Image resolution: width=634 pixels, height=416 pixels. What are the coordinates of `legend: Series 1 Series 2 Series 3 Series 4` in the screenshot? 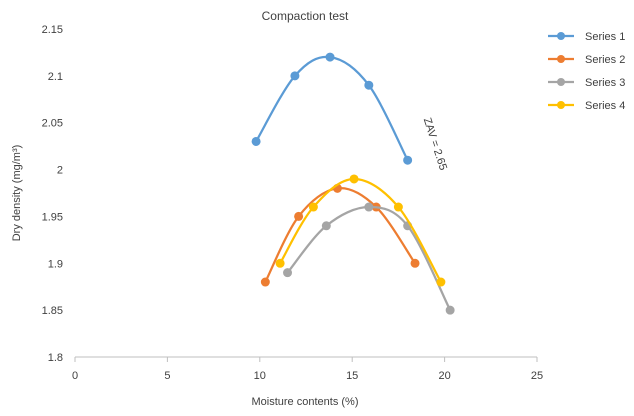 It's located at (586, 71).